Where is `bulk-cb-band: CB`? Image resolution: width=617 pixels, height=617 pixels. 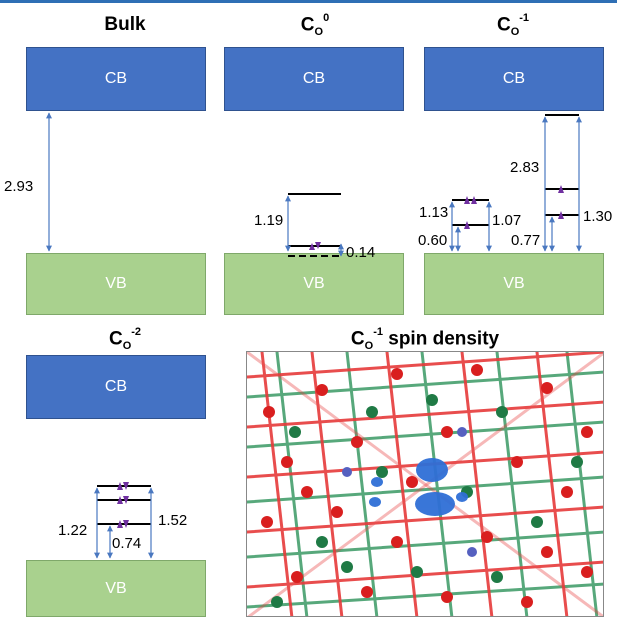 bulk-cb-band: CB is located at coordinates (116, 79).